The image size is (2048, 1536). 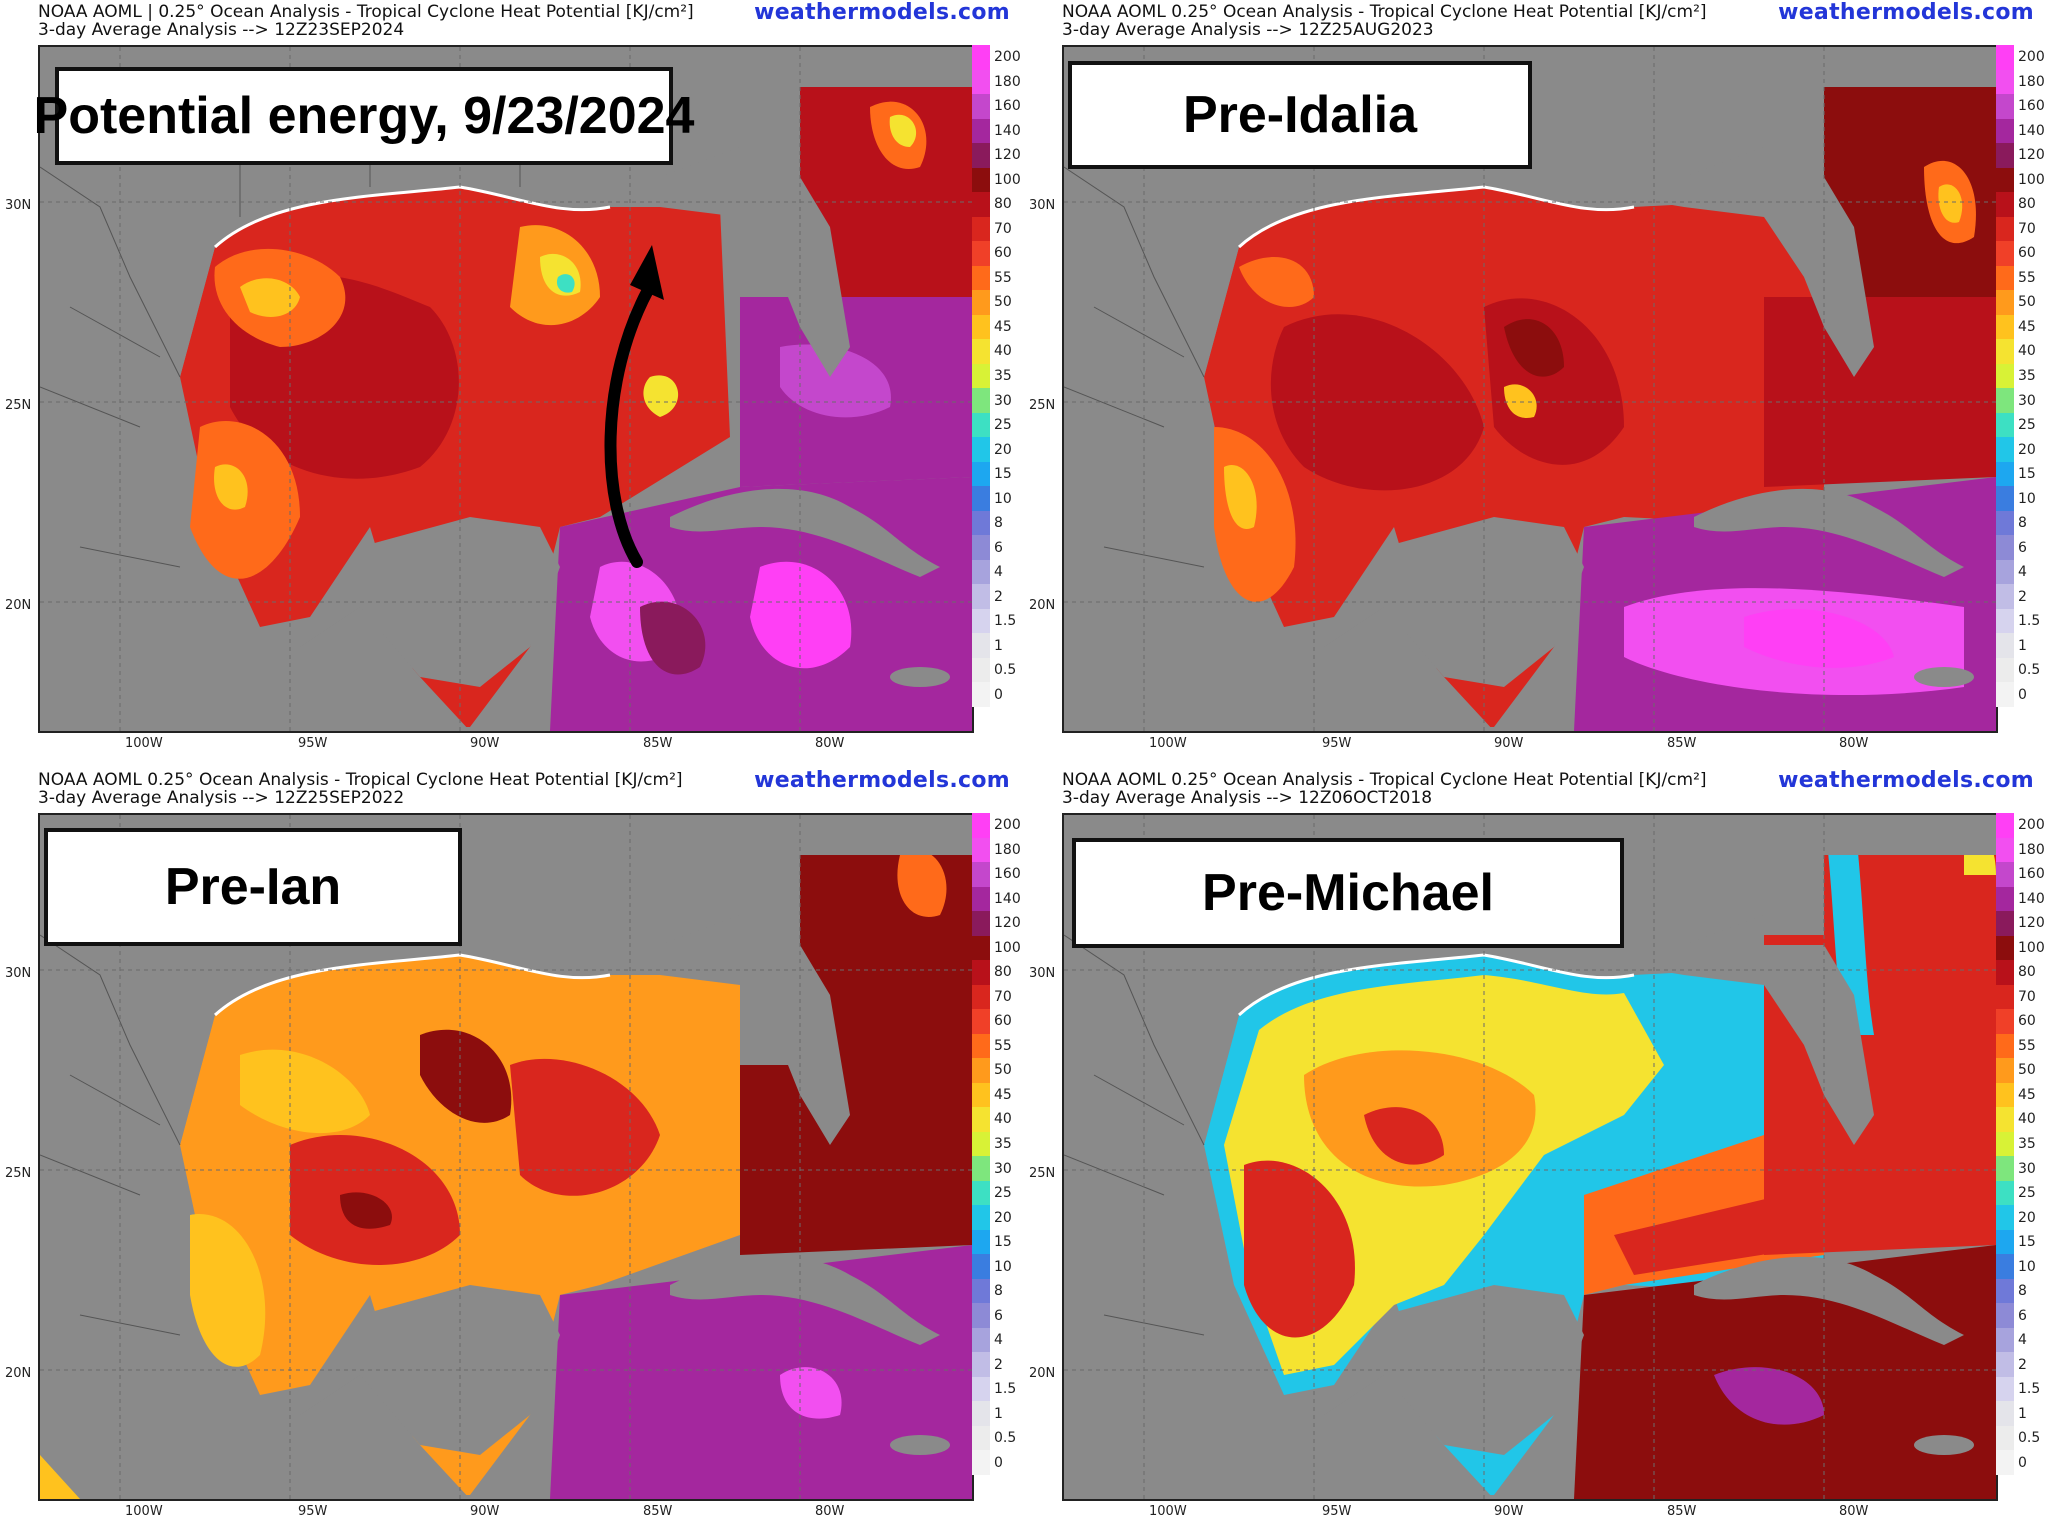 What do you see at coordinates (2022, 1315) in the screenshot?
I see `colorbar-tick-label: 6` at bounding box center [2022, 1315].